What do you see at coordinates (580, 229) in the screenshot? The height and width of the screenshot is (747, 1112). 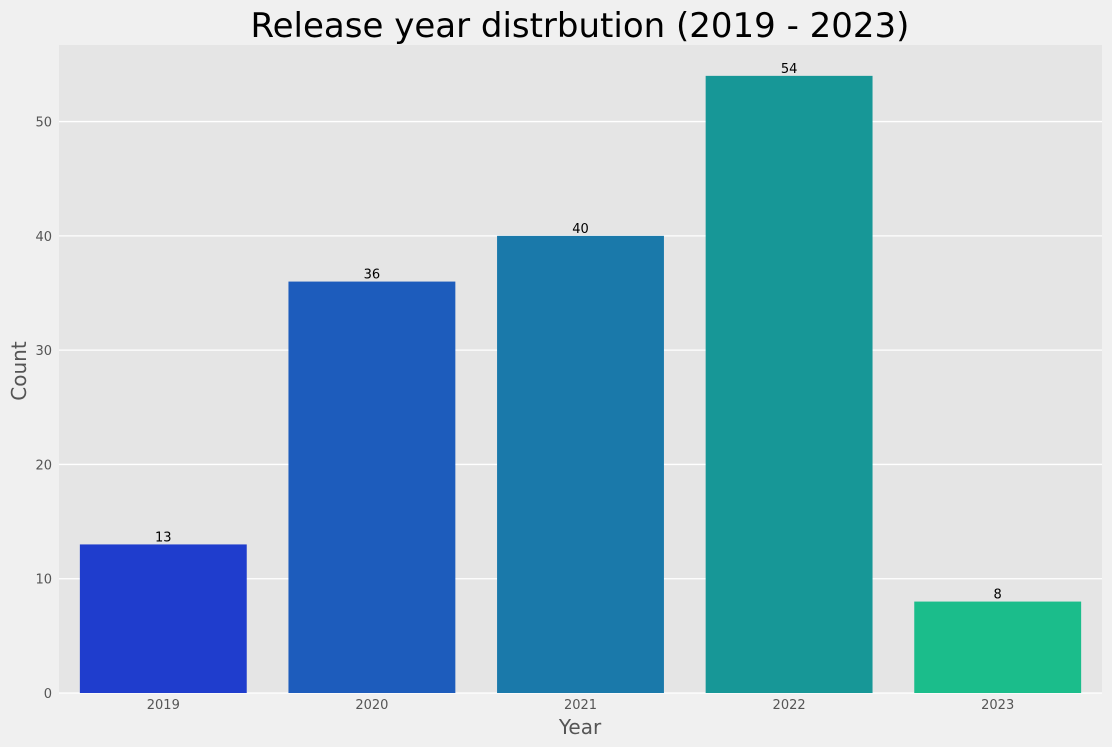 I see `bar-value-label: 40` at bounding box center [580, 229].